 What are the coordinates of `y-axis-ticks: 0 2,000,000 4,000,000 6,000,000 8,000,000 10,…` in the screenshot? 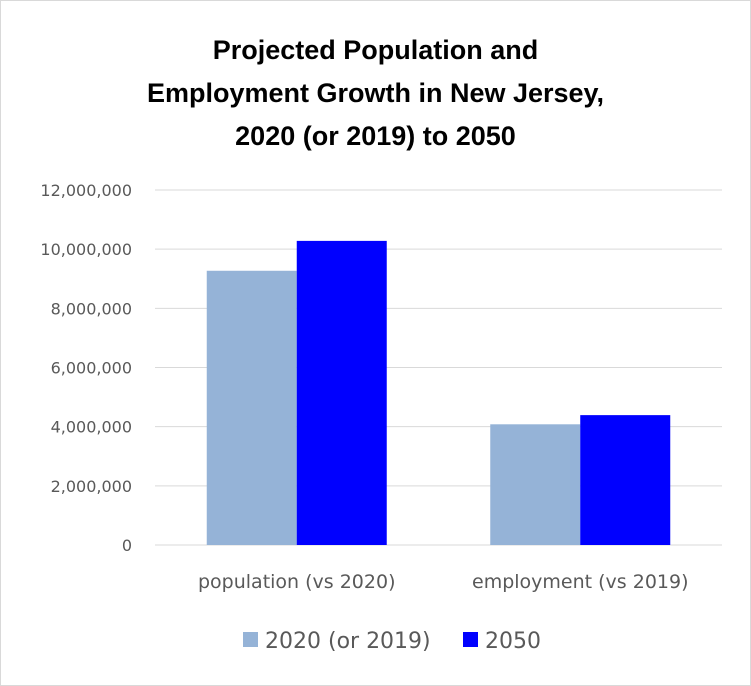 It's located at (86, 368).